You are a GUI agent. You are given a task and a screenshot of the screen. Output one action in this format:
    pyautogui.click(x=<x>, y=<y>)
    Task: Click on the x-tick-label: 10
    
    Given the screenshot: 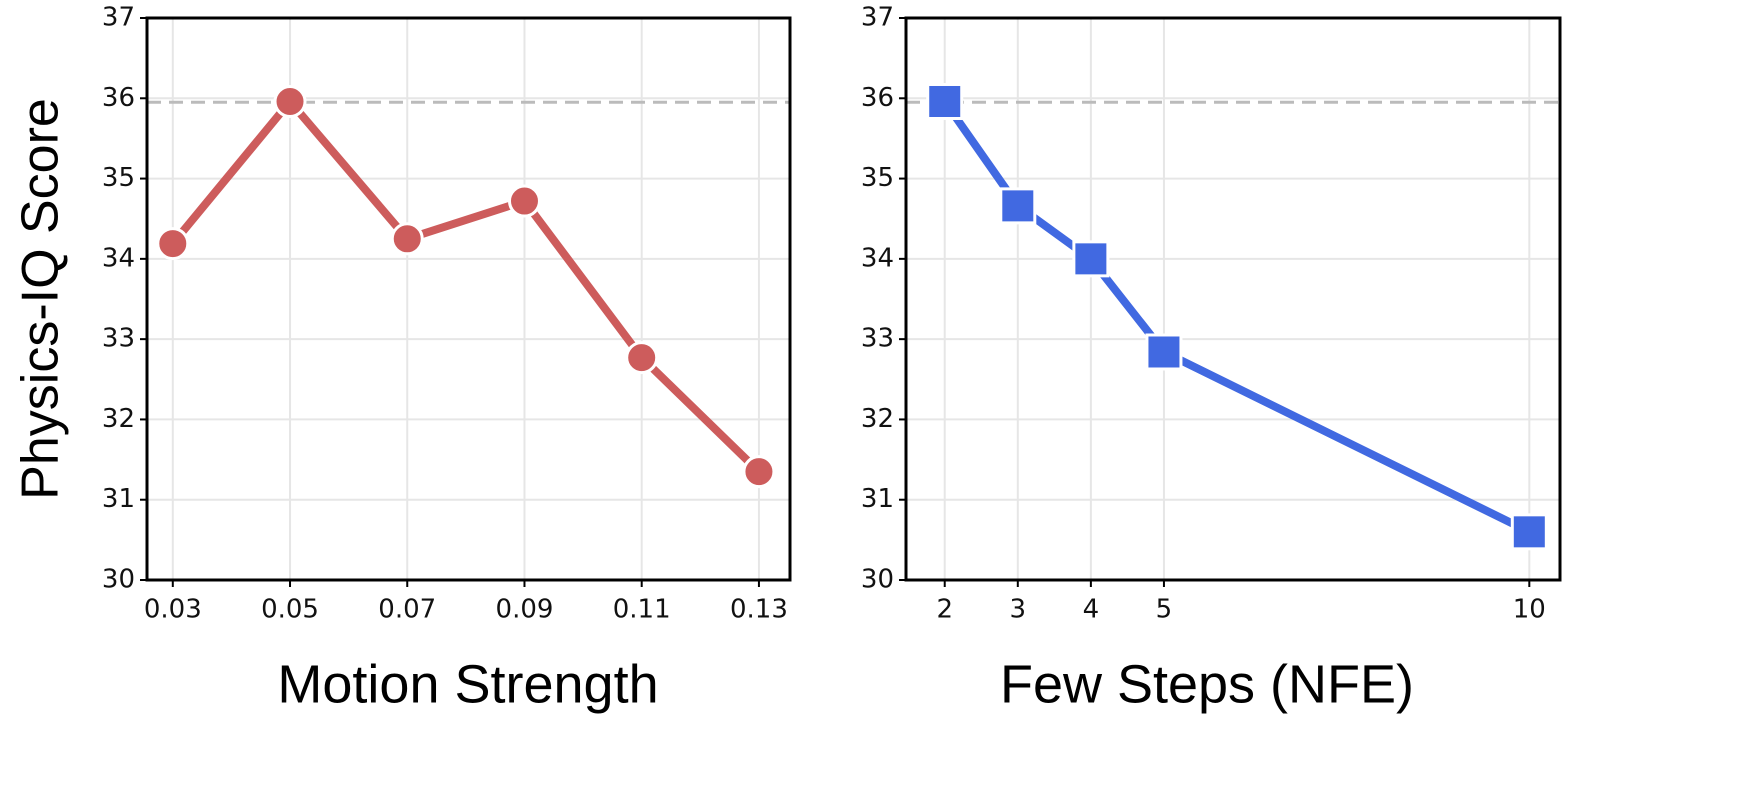 What is the action you would take?
    pyautogui.click(x=1529, y=610)
    